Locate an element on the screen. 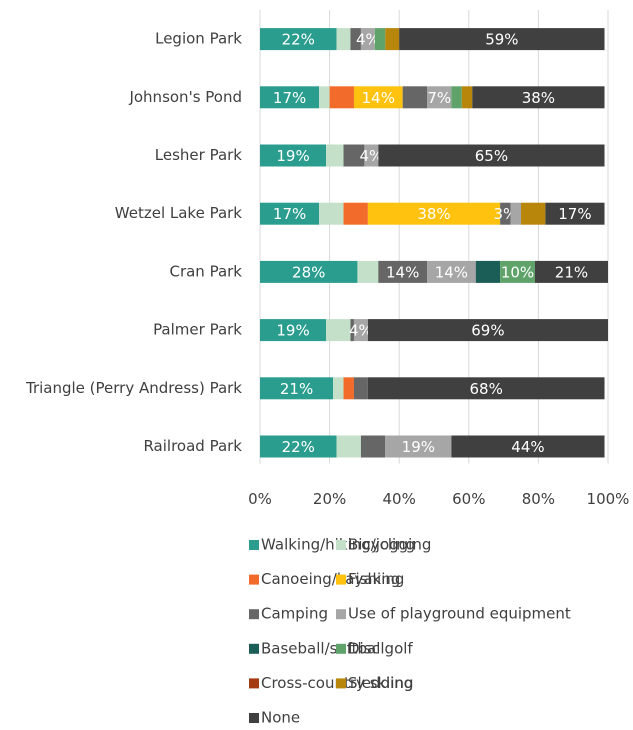  category-label: Triangle (Perry Andress) Park is located at coordinates (133, 388).